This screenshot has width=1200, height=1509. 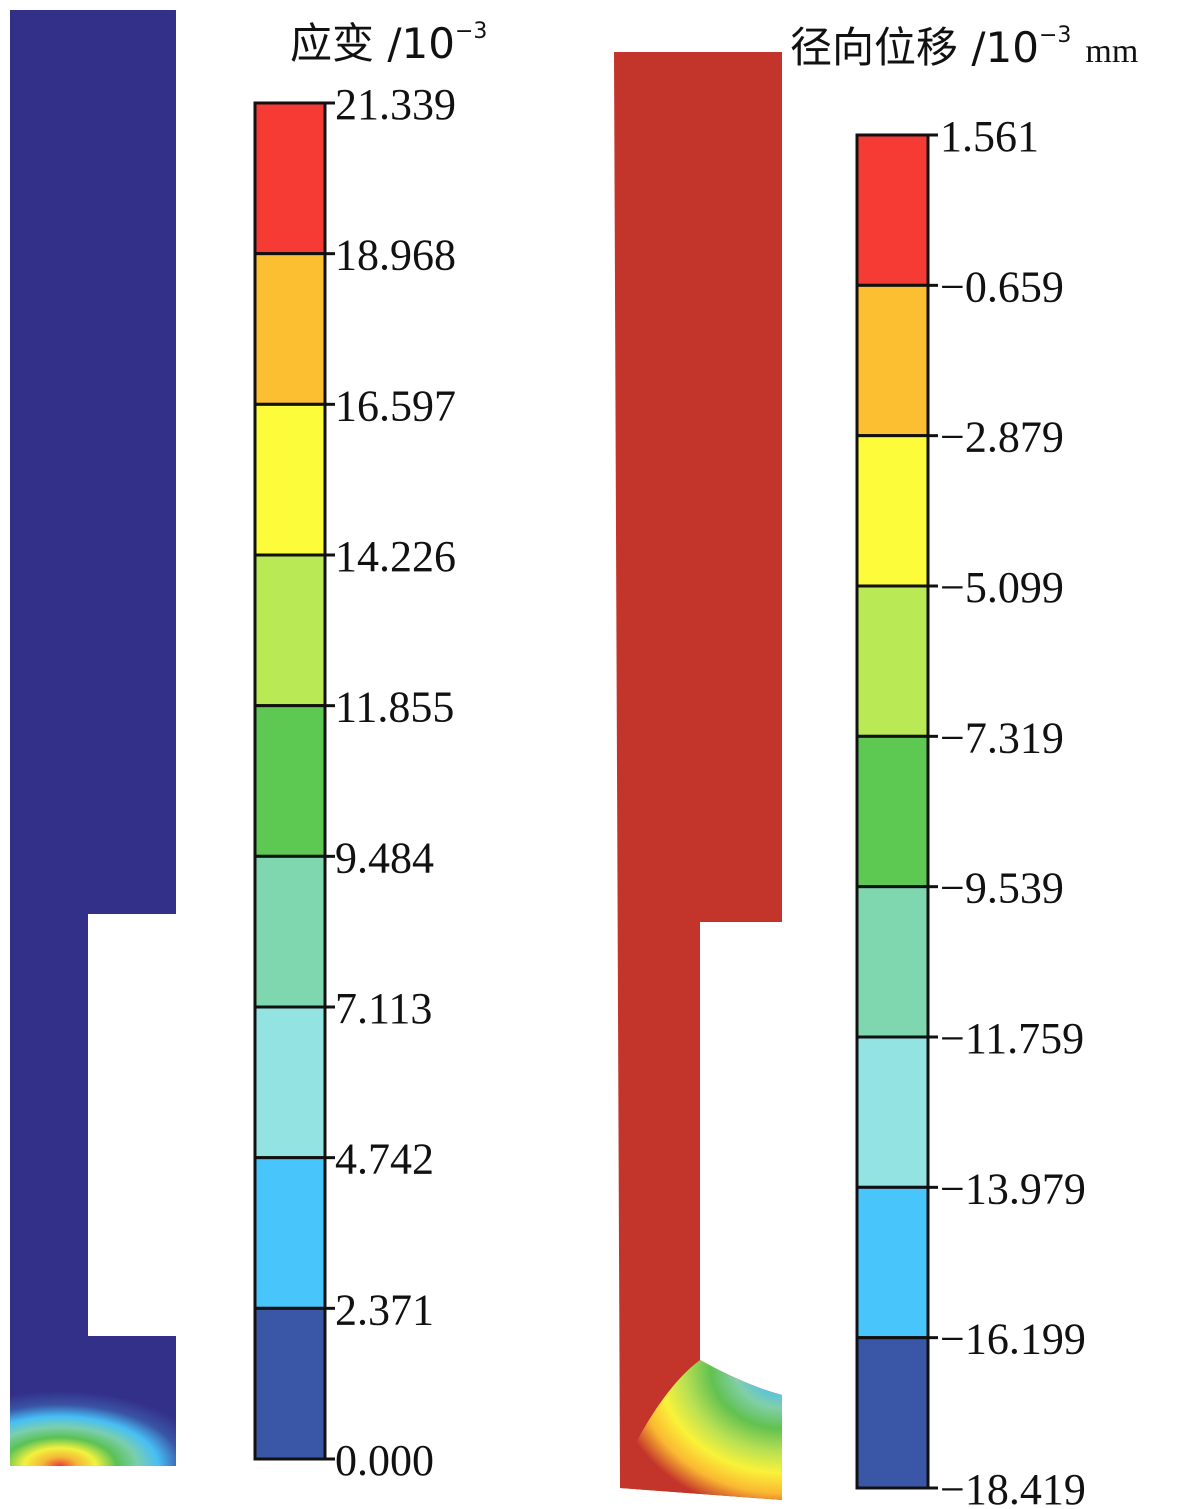 I want to click on strain-legend-label: 16.597, so click(x=395, y=405).